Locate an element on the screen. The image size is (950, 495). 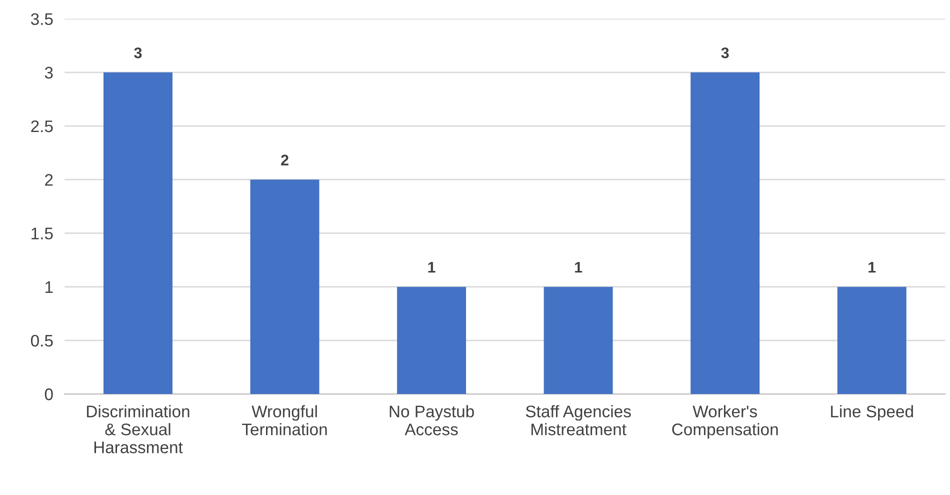
y-tick-label: 1.5 is located at coordinates (42, 234).